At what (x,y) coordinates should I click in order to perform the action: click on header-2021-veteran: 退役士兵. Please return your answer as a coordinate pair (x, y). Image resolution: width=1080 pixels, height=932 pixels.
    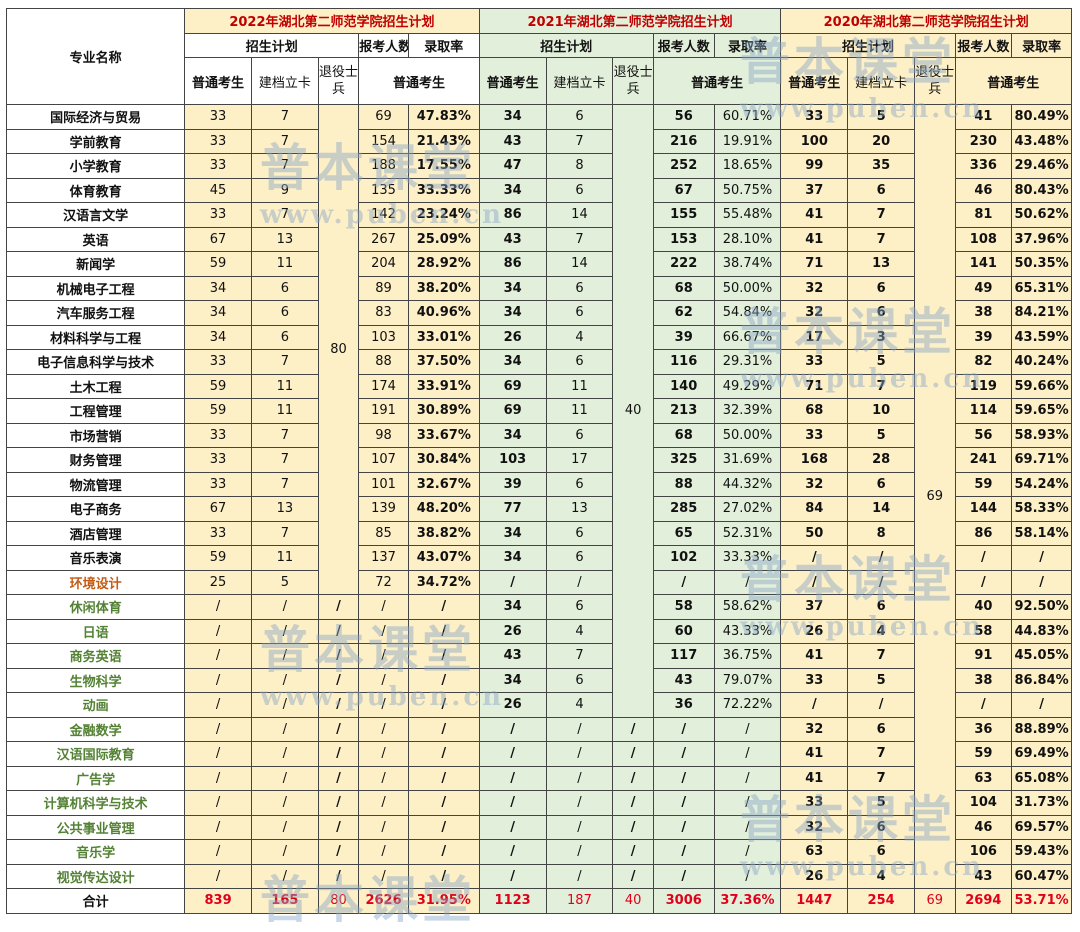
    Looking at the image, I should click on (633, 81).